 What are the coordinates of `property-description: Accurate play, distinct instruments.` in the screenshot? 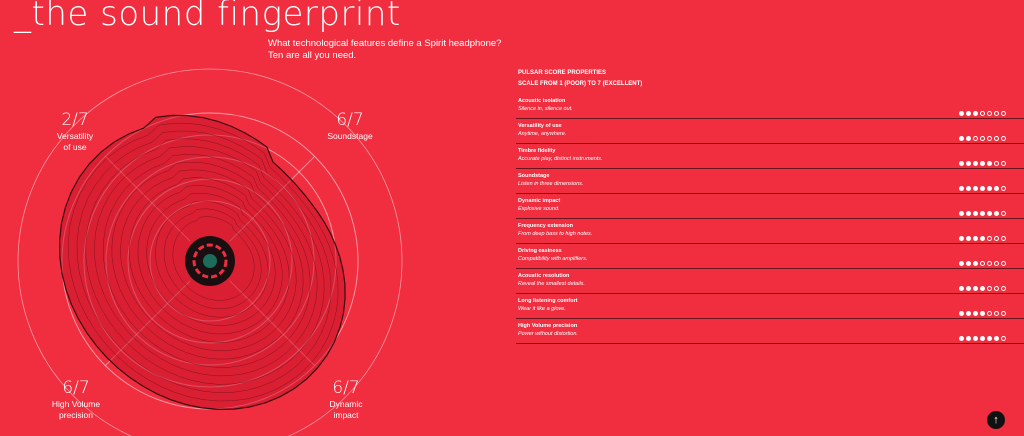 It's located at (560, 159).